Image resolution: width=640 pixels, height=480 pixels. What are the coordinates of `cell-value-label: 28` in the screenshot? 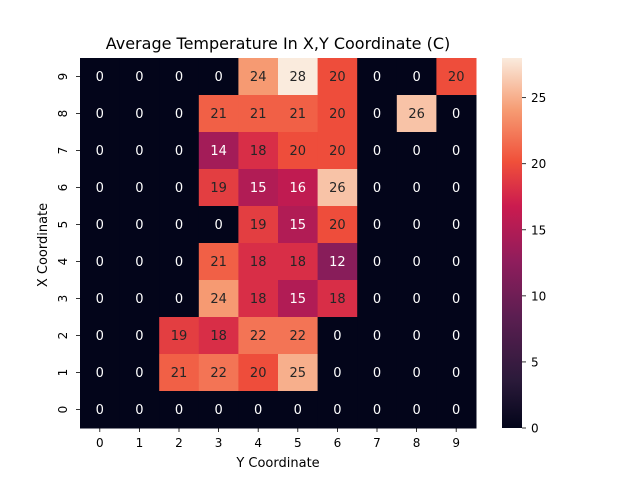 It's located at (298, 77).